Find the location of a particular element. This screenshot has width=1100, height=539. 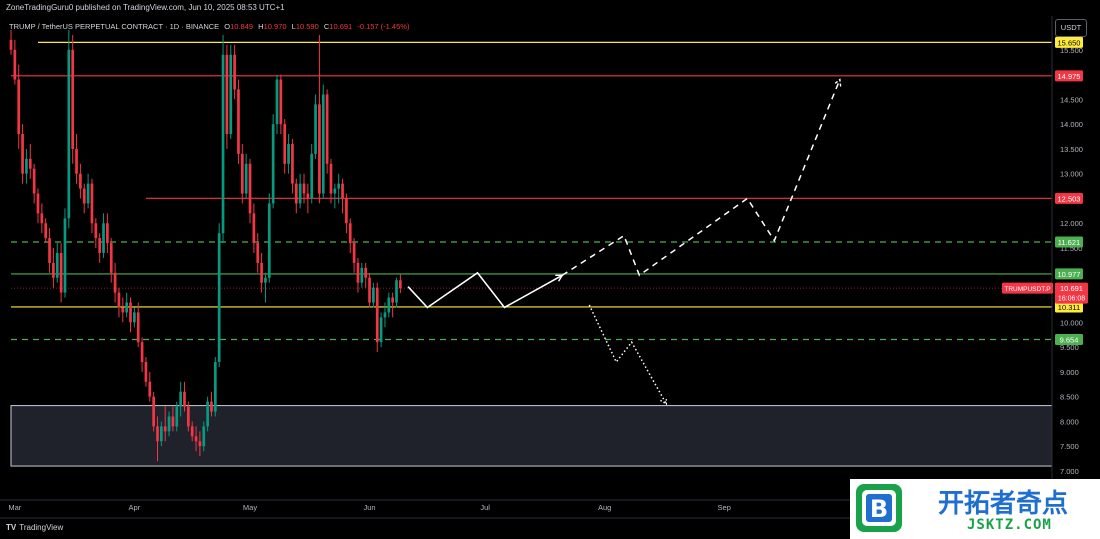

current-price-badge is located at coordinates (1071, 293).